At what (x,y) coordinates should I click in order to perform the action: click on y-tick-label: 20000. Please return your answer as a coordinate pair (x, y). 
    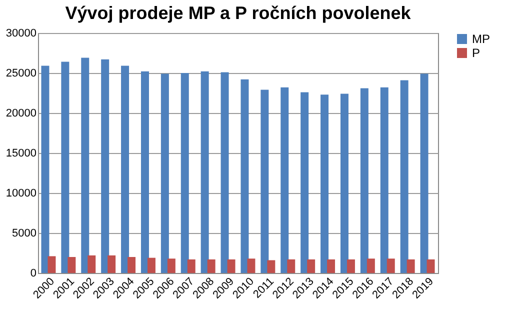
    Looking at the image, I should click on (21, 114).